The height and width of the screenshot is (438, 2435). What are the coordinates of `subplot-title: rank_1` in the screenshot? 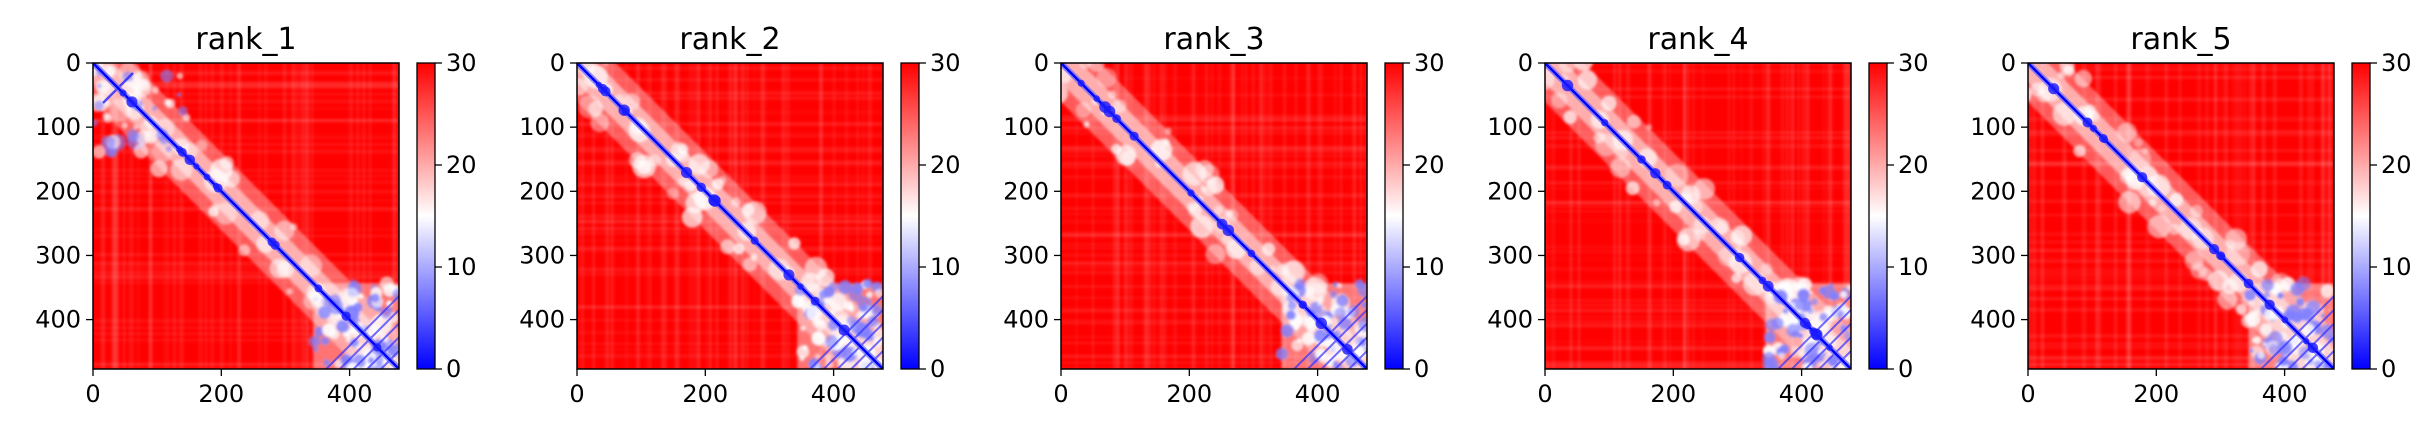 It's located at (245, 39).